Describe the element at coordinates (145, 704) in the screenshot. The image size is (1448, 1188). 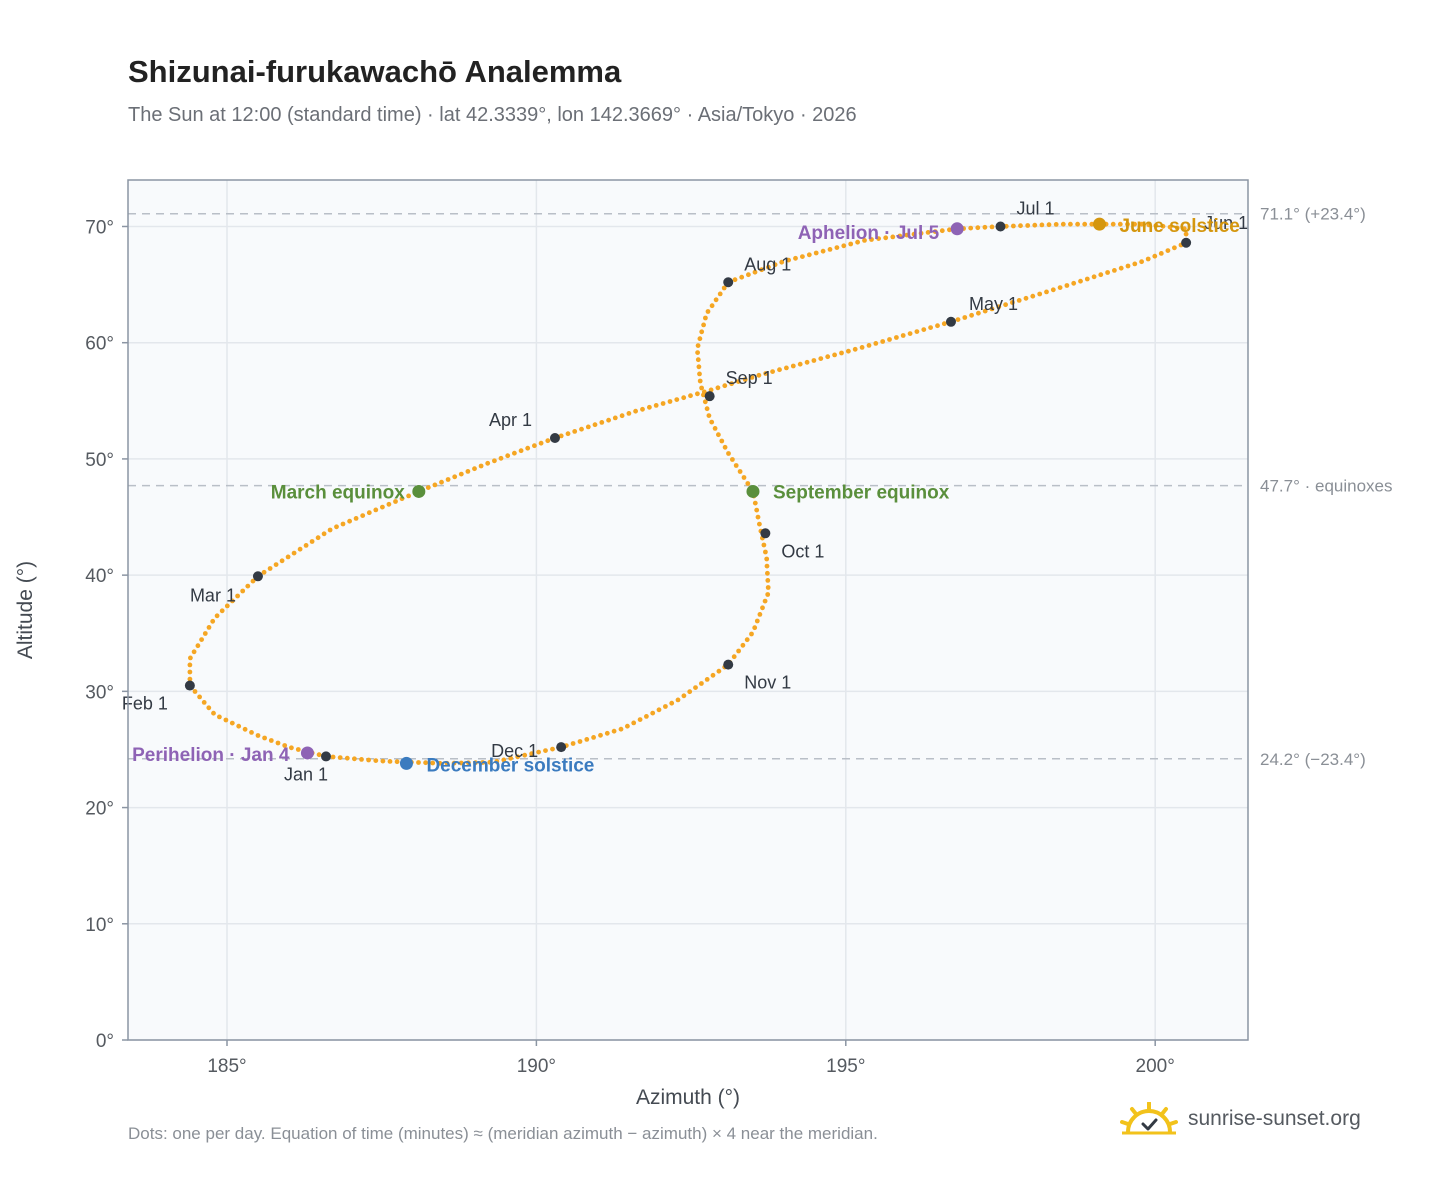
I see `month-marker-label: Feb 1` at that location.